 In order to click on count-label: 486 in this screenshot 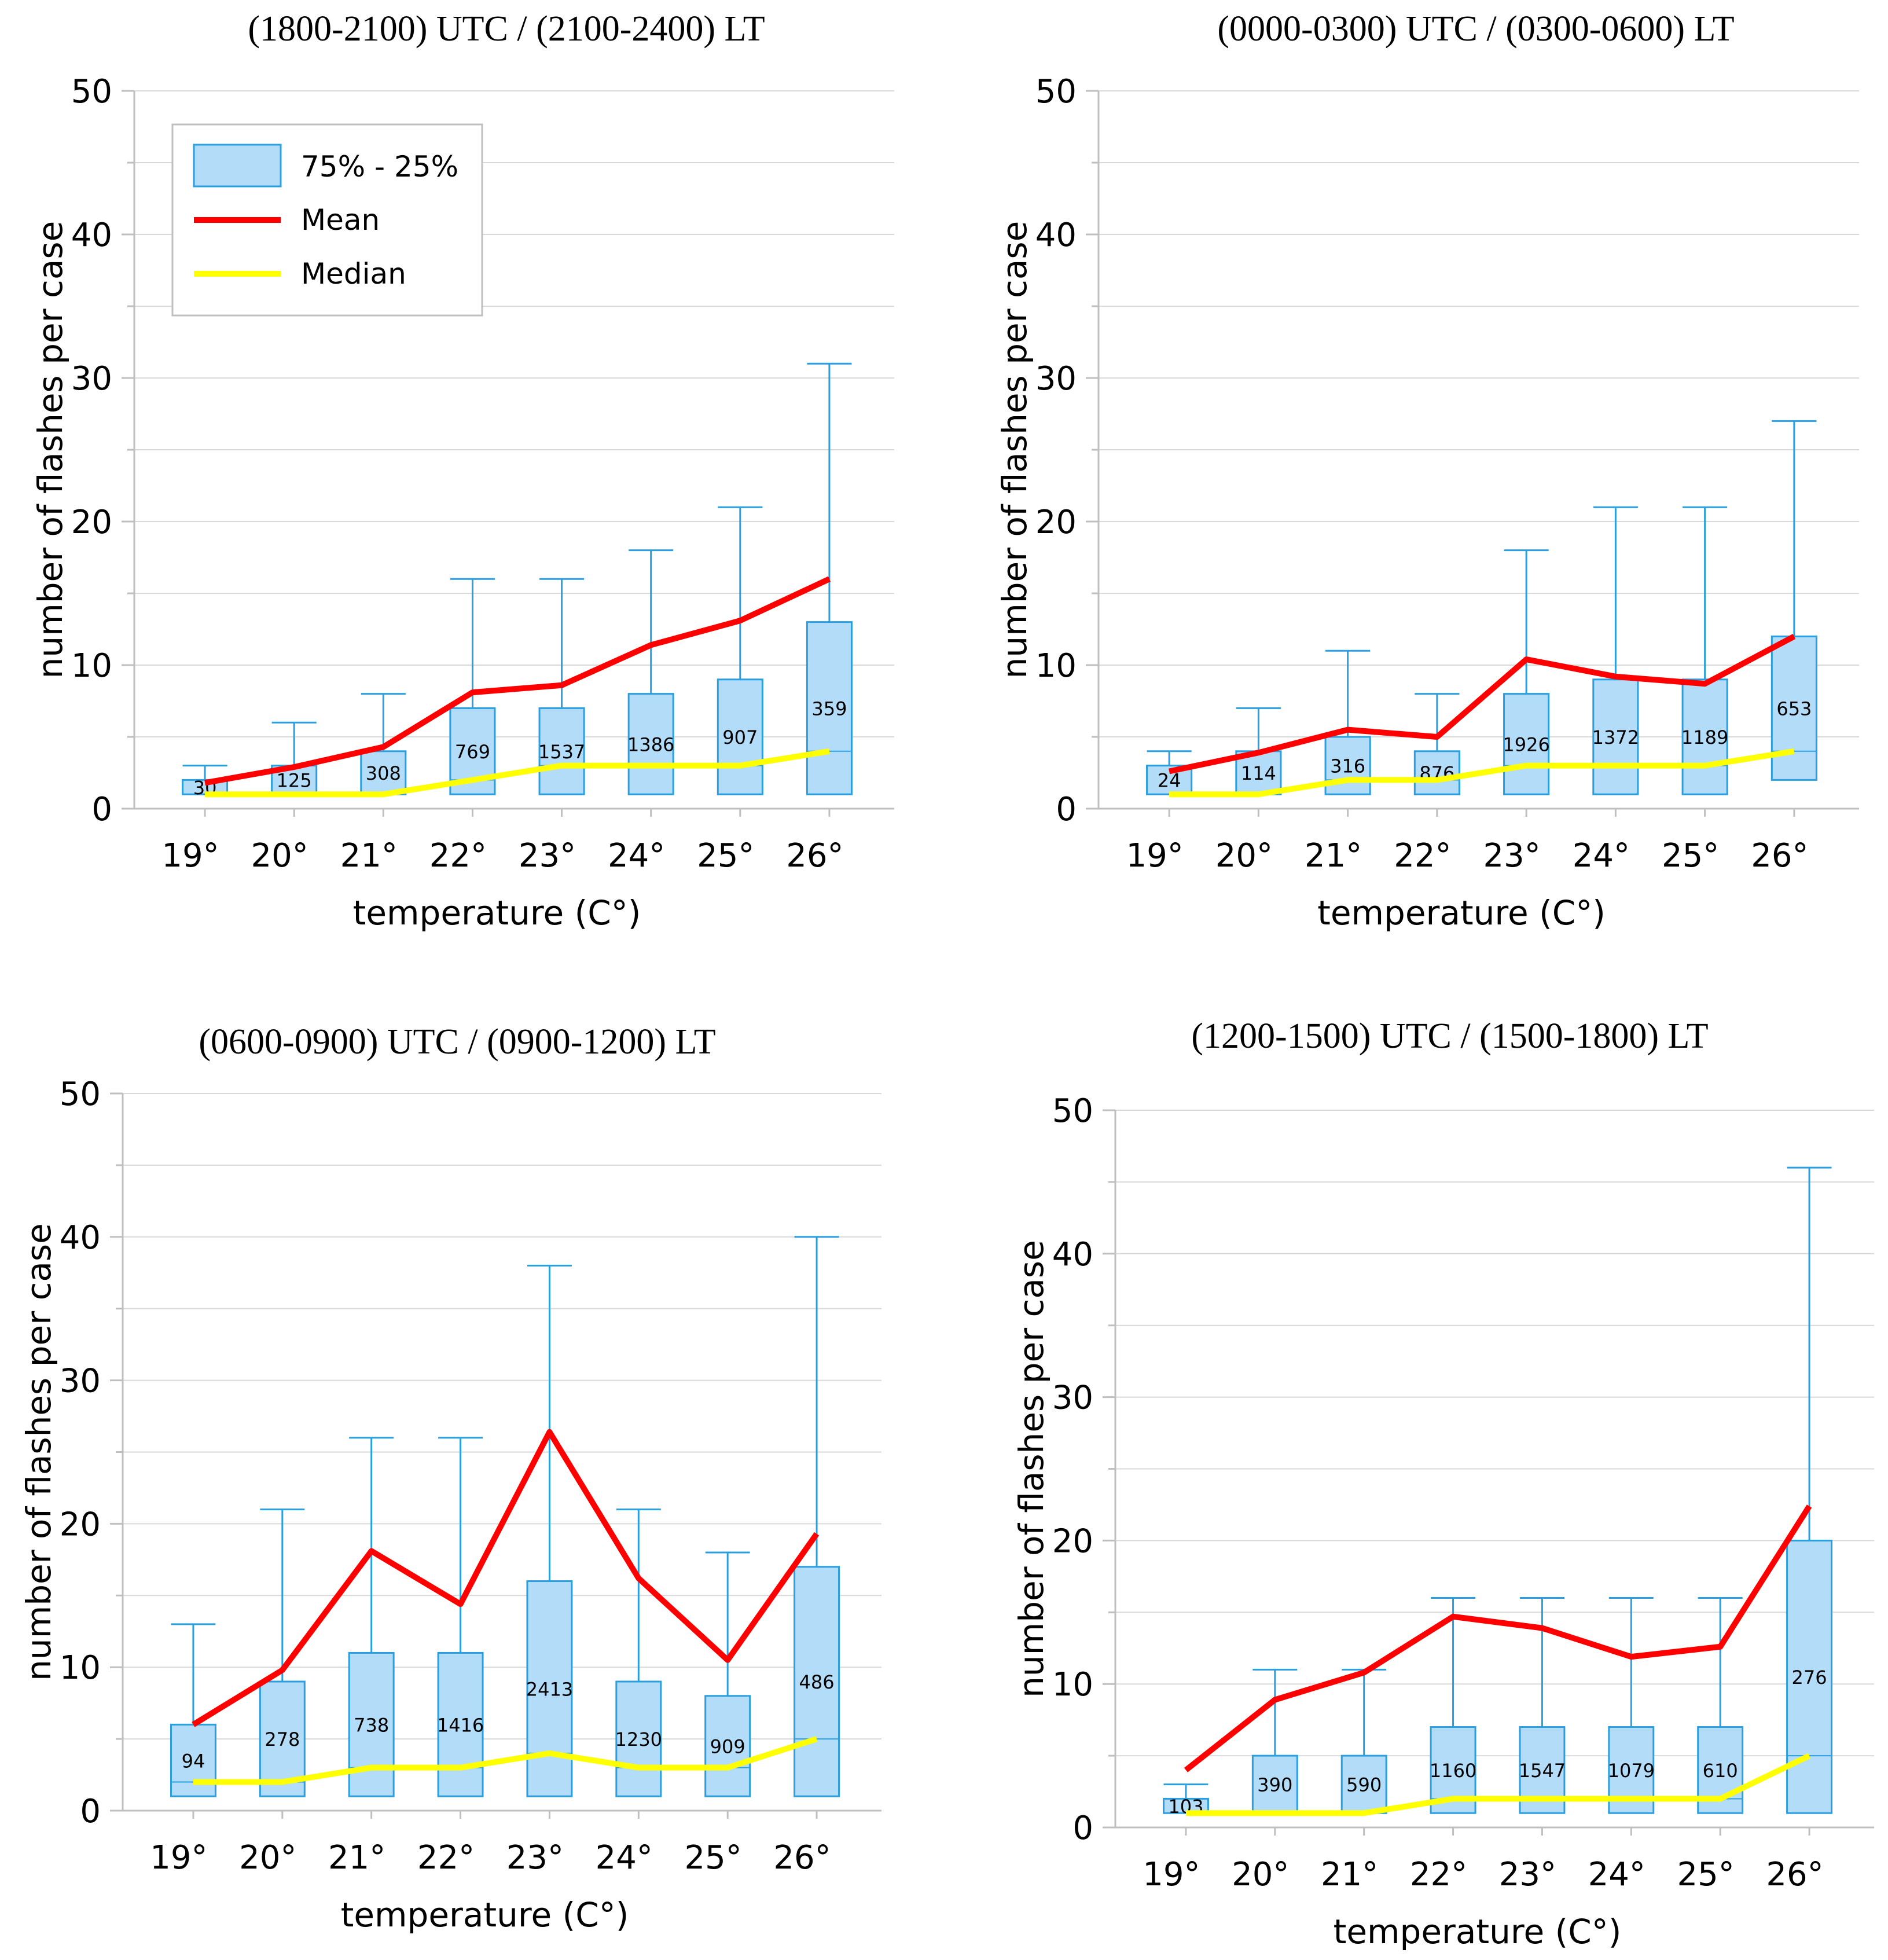, I will do `click(817, 1682)`.